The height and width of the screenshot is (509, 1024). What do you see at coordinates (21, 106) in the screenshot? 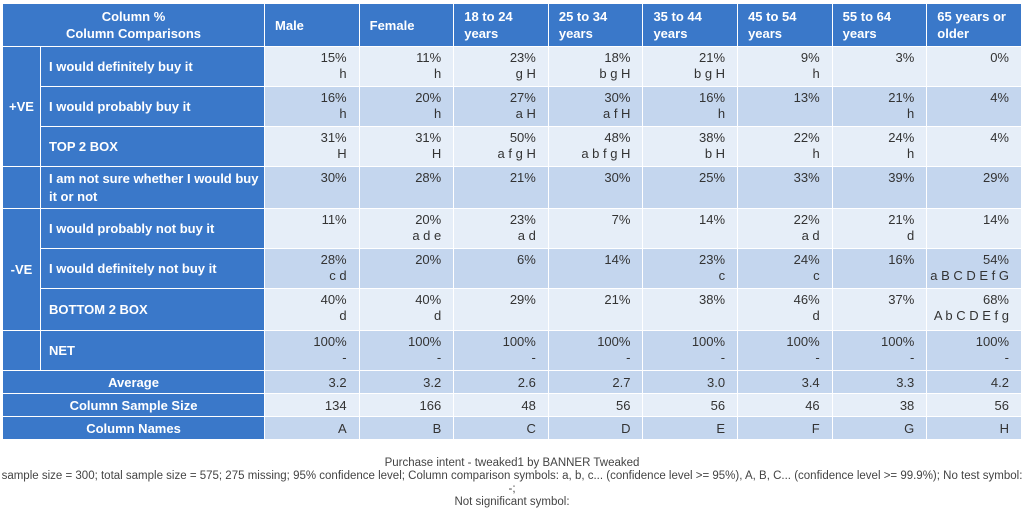
I see `group-label-positive: +VE` at bounding box center [21, 106].